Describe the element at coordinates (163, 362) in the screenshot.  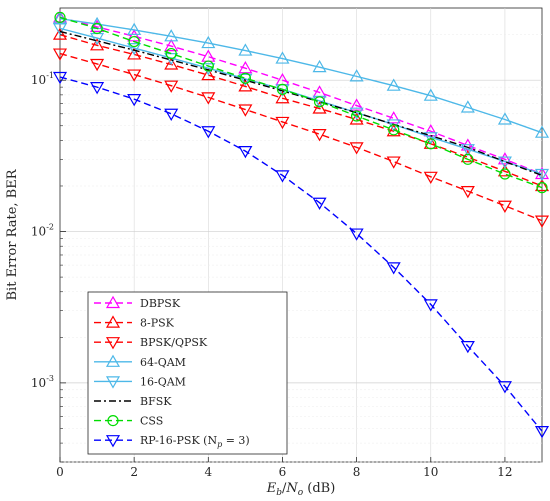
I see `legend-label: 64-QAM` at that location.